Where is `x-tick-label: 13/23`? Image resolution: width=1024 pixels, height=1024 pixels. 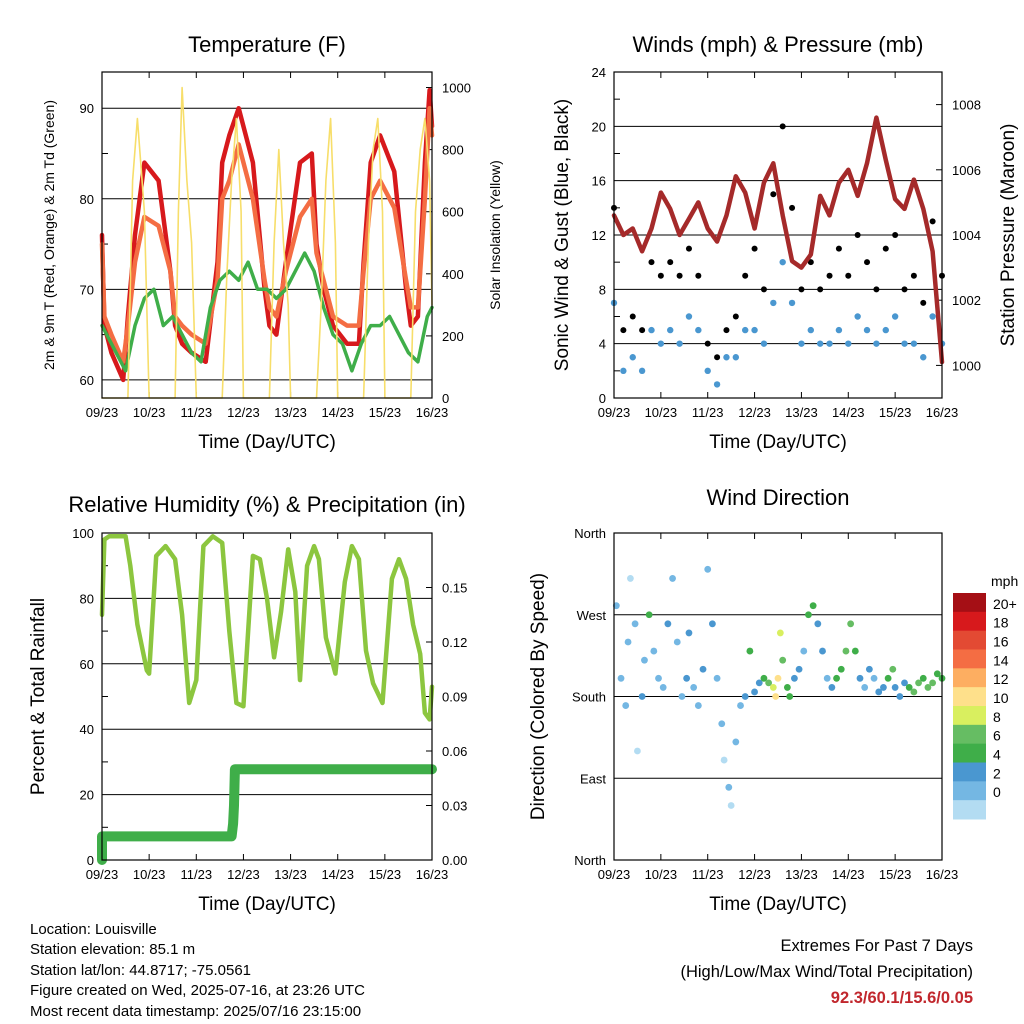 x-tick-label: 13/23 is located at coordinates (290, 874).